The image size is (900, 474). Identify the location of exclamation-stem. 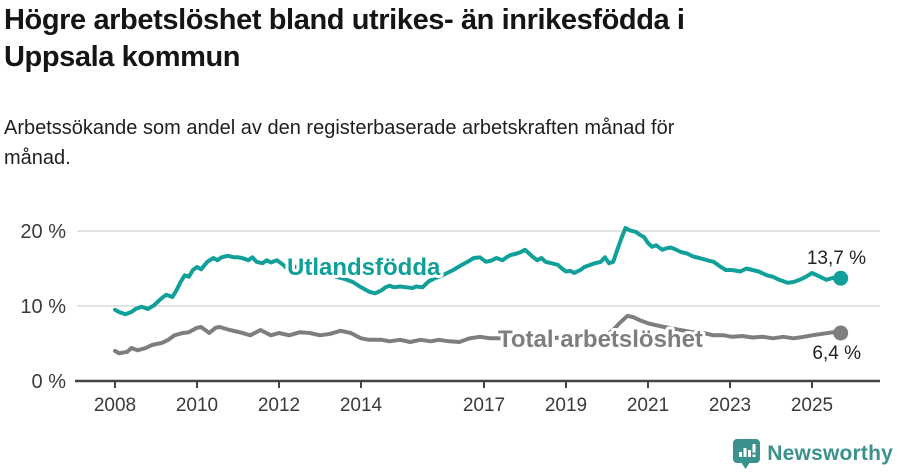
(754, 448).